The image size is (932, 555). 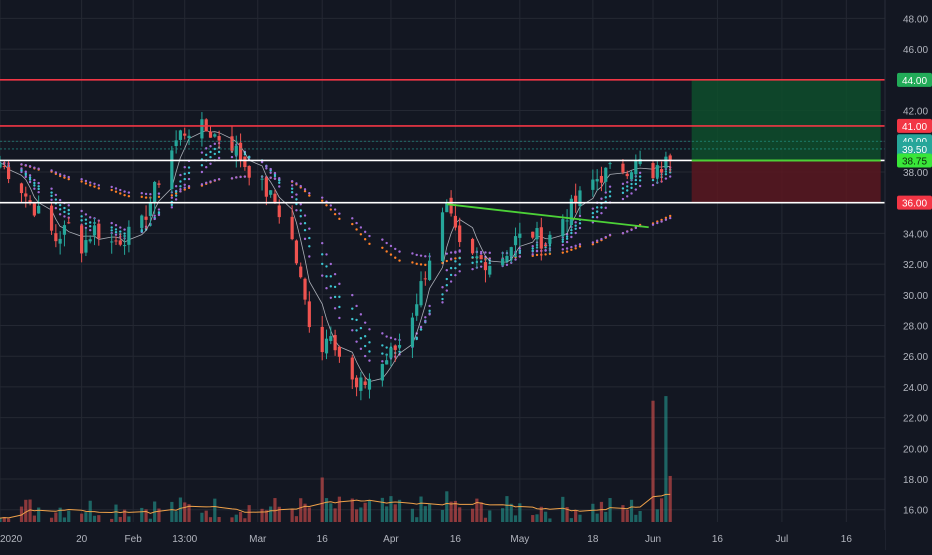 I want to click on x-tick-label: Mar, so click(x=258, y=539).